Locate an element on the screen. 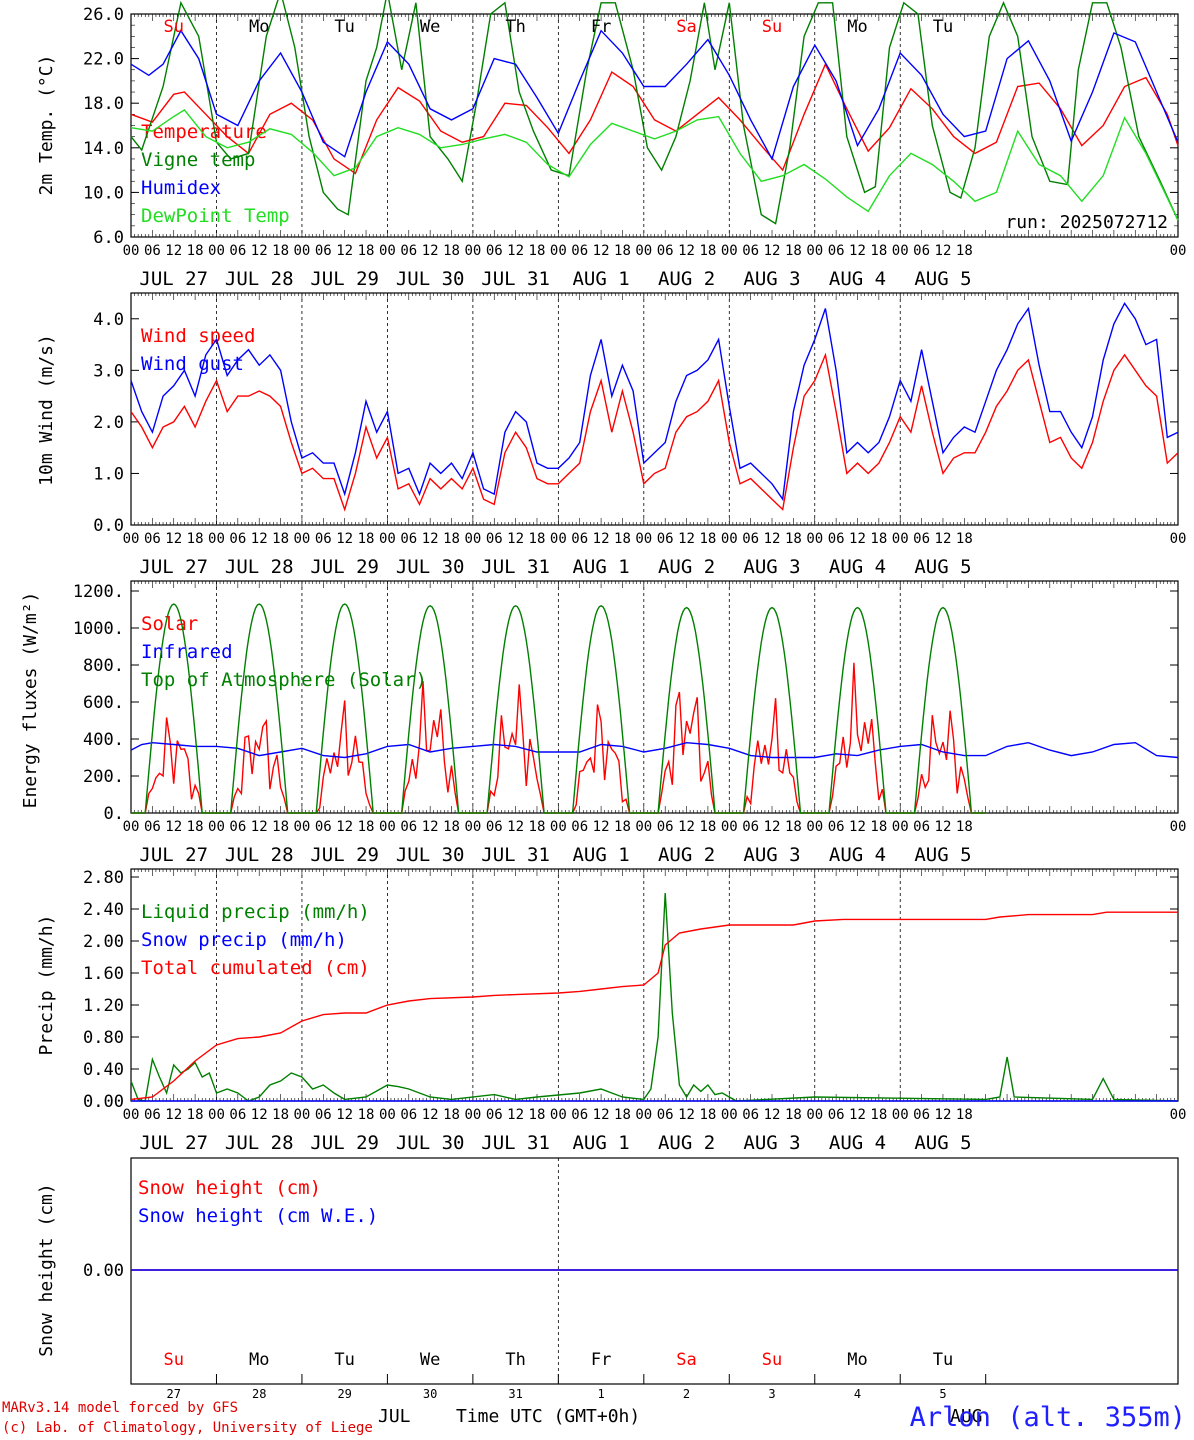  series-total-cumulated-cm is located at coordinates (654, 1006).